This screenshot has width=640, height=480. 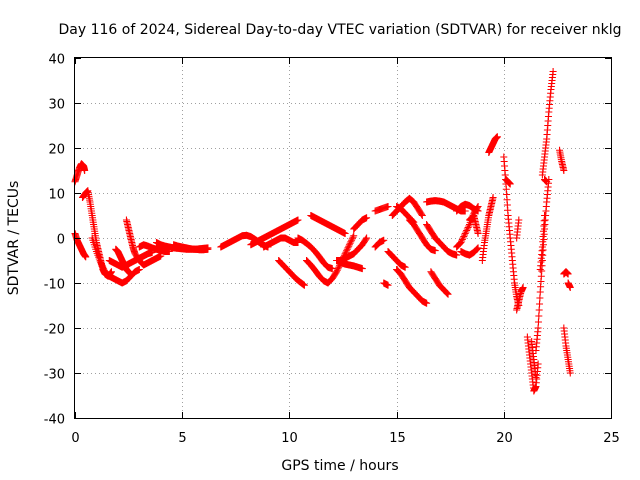 I want to click on y-tick-label: -20, so click(x=54, y=330).